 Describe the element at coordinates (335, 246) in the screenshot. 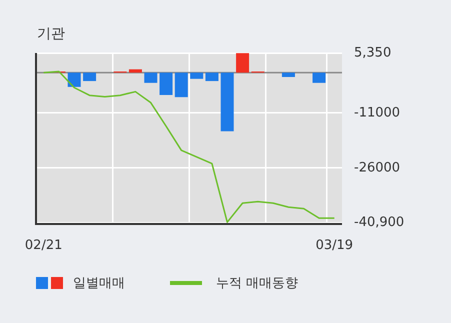

I see `x-tick-label: 03/19` at that location.